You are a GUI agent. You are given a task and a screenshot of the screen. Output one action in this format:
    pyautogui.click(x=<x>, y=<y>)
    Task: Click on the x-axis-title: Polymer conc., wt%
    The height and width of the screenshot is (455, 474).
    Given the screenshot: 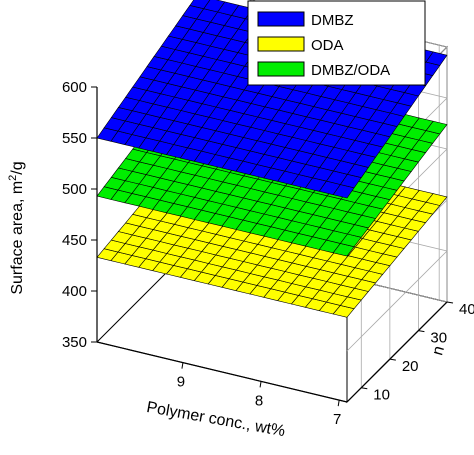 What is the action you would take?
    pyautogui.click(x=215, y=419)
    